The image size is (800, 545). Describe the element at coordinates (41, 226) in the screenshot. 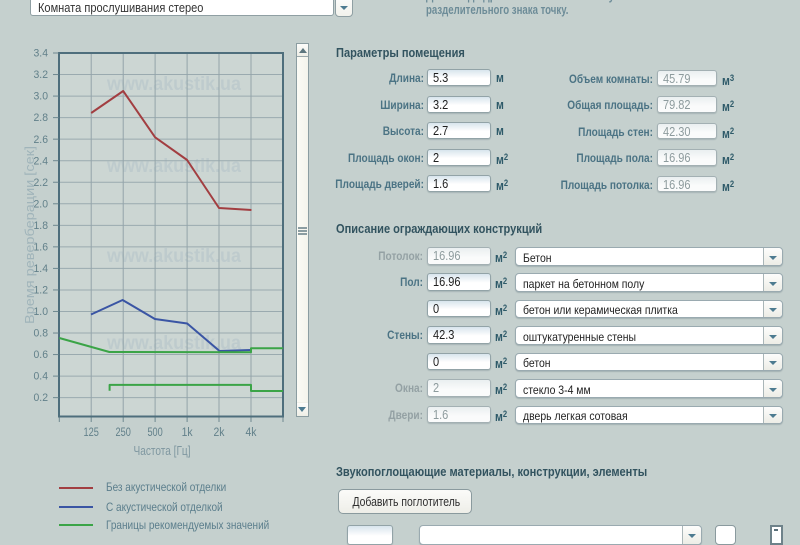

I see `svg-text: 1.8` at that location.